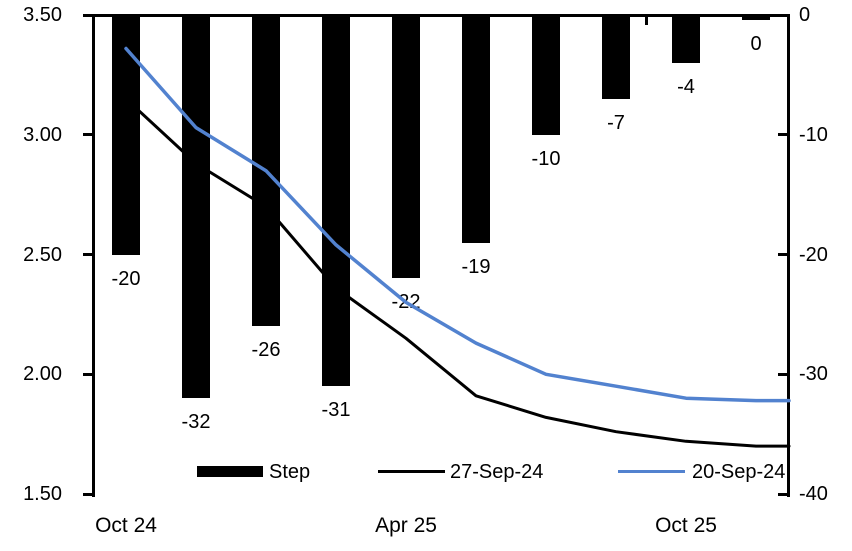  I want to click on right-axis-tick-label: -30, so click(813, 374).